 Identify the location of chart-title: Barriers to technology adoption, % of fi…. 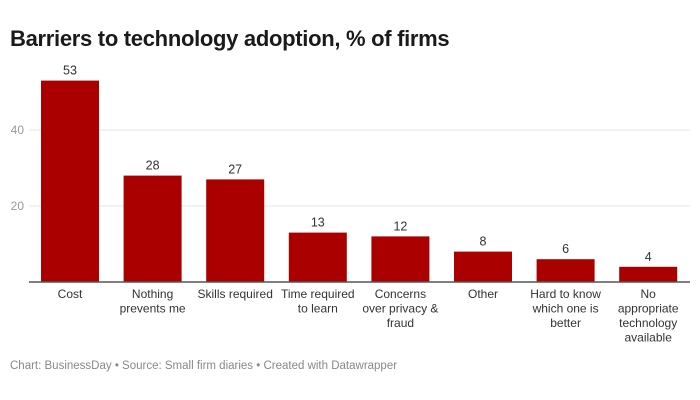
(230, 38).